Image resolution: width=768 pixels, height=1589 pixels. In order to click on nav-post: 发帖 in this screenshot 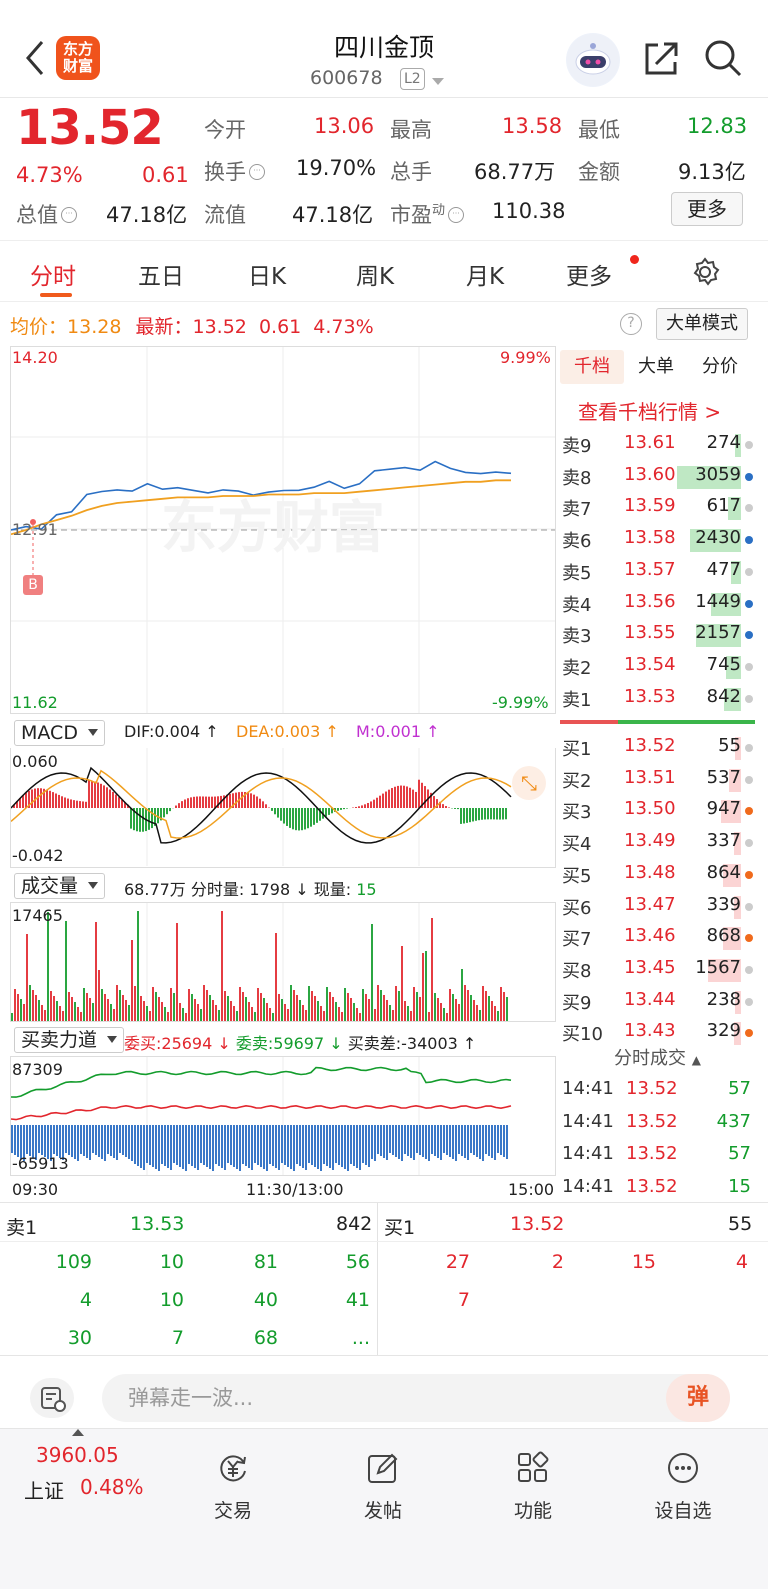, I will do `click(383, 1487)`.